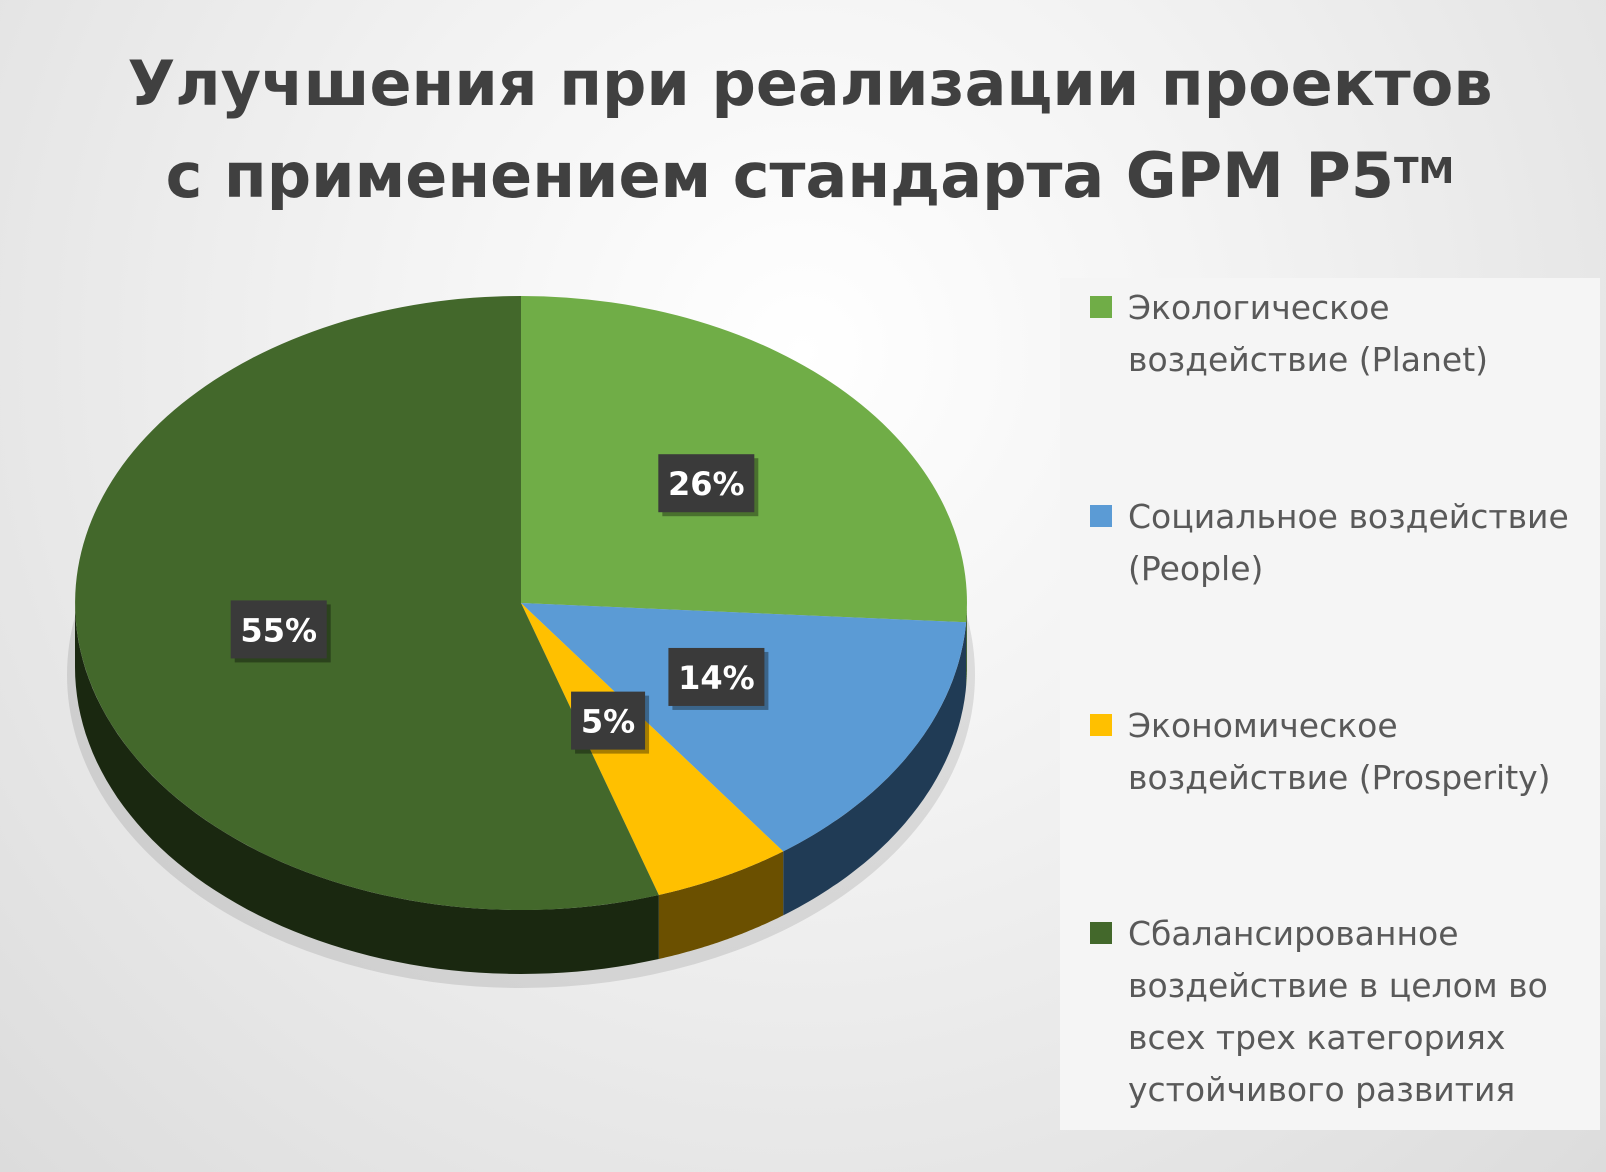  What do you see at coordinates (1338, 985) in the screenshot?
I see `legend-label-balanced-line-2: воздействие в целом во` at bounding box center [1338, 985].